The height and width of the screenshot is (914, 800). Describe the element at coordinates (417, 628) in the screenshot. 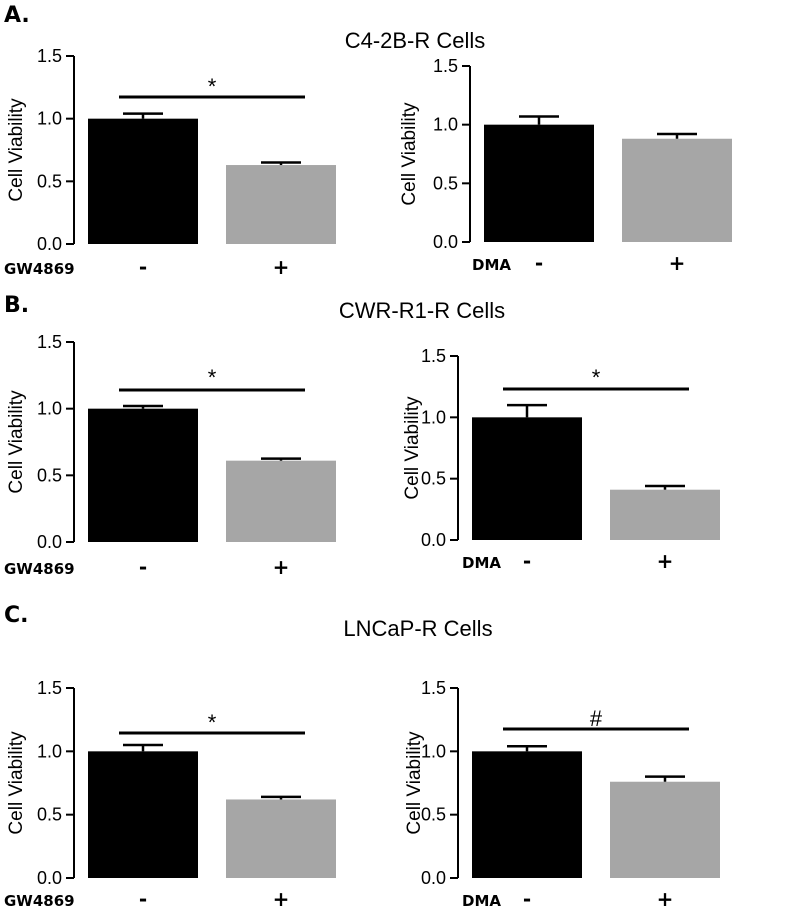

I see `row-title-c: LNCaP-R Cells` at that location.